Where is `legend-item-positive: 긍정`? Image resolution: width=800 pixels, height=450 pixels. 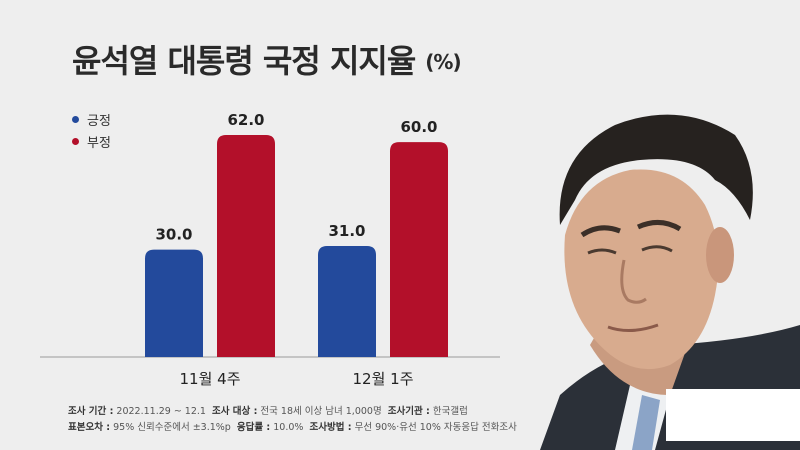 legend-item-positive: 긍정 is located at coordinates (91, 119).